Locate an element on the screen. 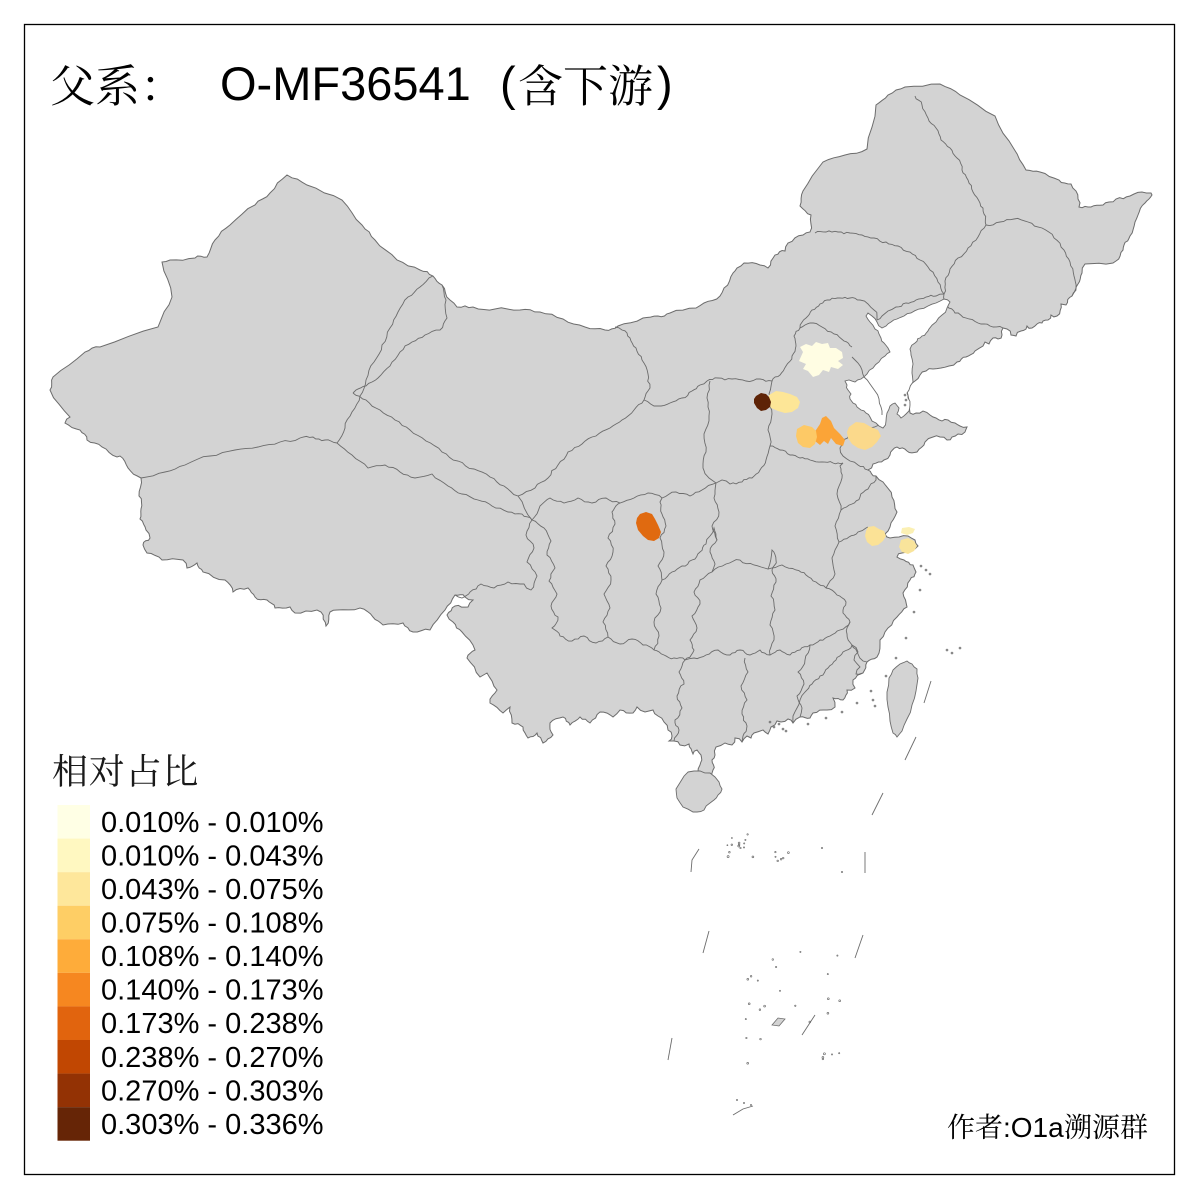  svg-text: O-MF36541 is located at coordinates (345, 83).